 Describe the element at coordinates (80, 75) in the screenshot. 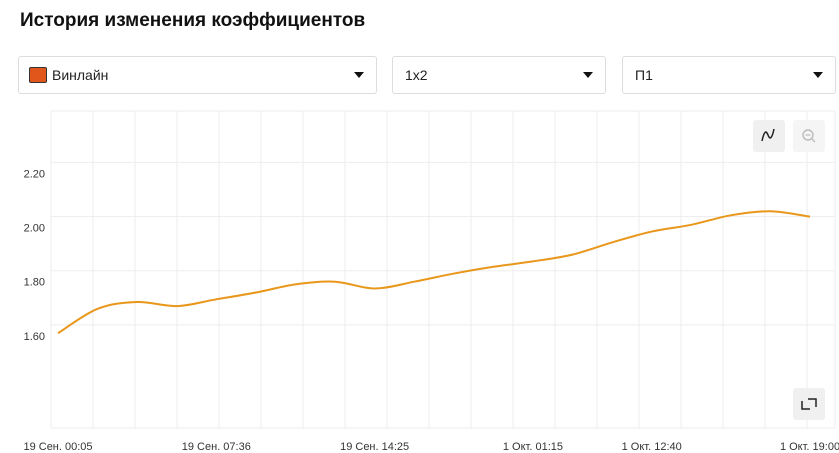

I see `dropdown-label: Винлайн` at that location.